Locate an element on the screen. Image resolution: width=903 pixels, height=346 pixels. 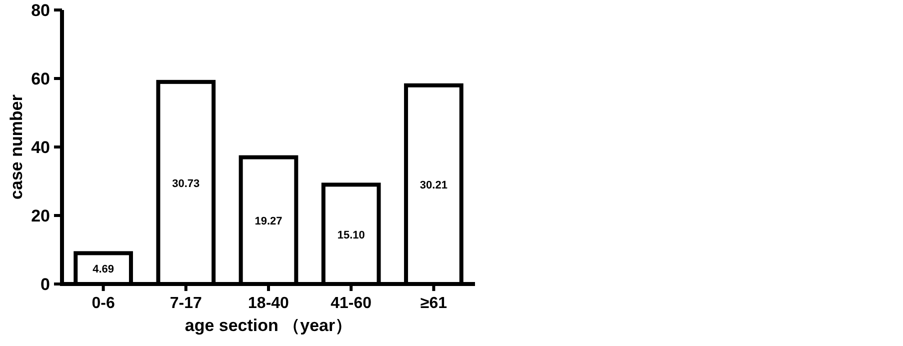
annotation: 30.21 is located at coordinates (434, 186).